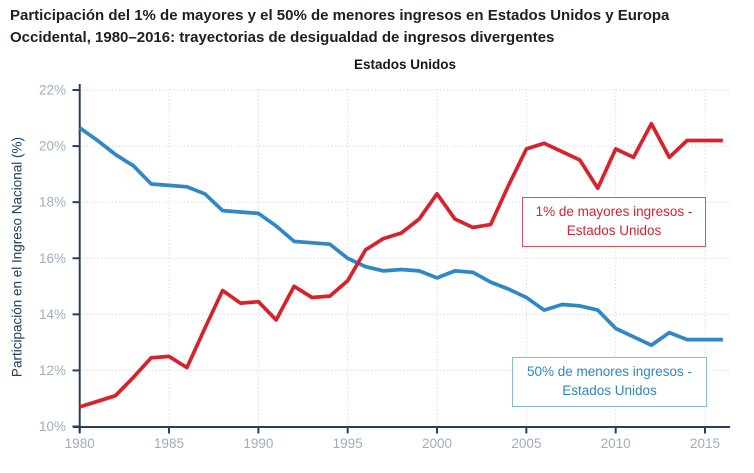 This screenshot has height=473, width=754. I want to click on svg-text: 14%, so click(52, 314).